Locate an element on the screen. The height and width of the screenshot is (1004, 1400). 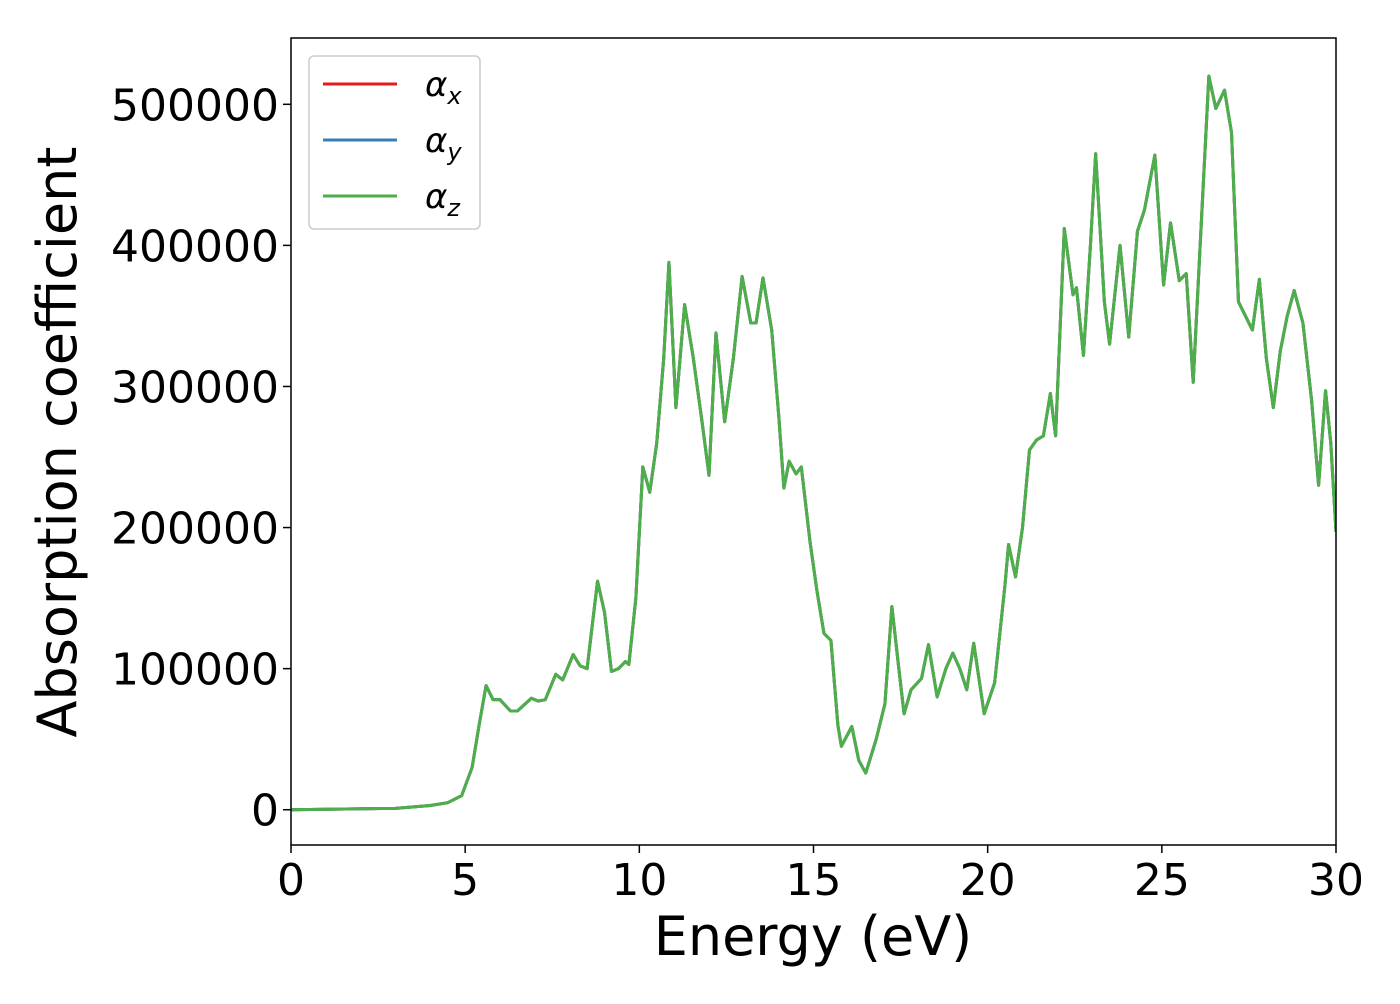
legend-box is located at coordinates (394, 142).